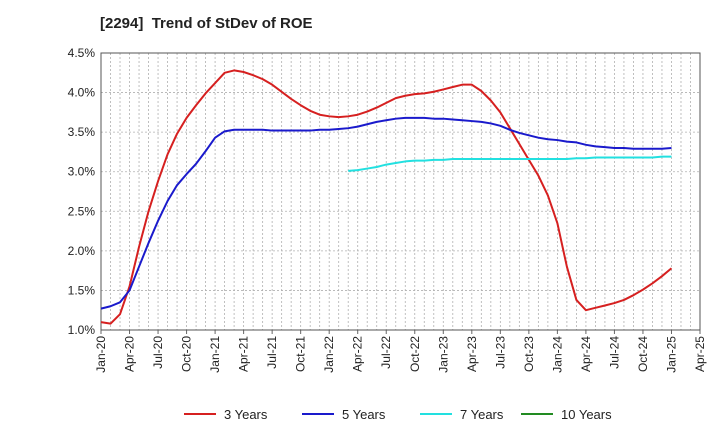  What do you see at coordinates (272, 352) in the screenshot?
I see `x-tick-label: Jul-21` at bounding box center [272, 352].